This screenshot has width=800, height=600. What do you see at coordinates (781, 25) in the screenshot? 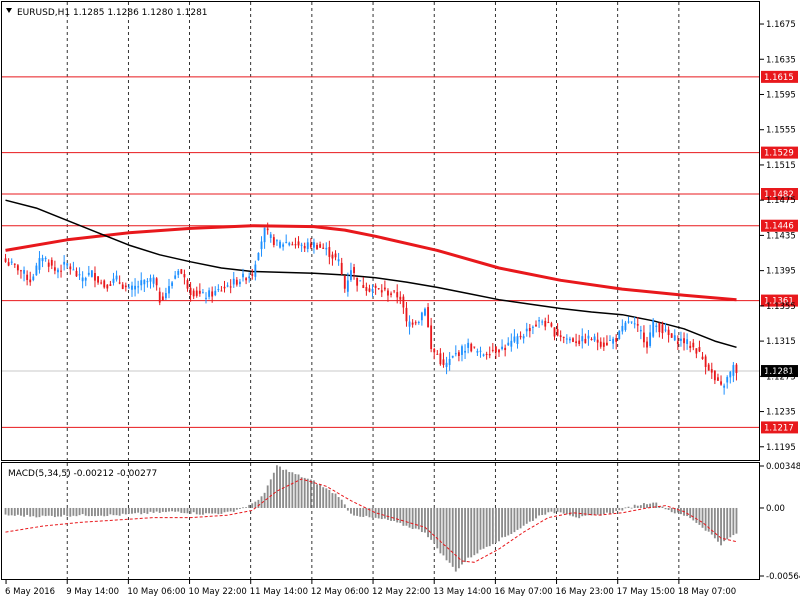
I see `price-axis-label: 1.1675` at bounding box center [781, 25].